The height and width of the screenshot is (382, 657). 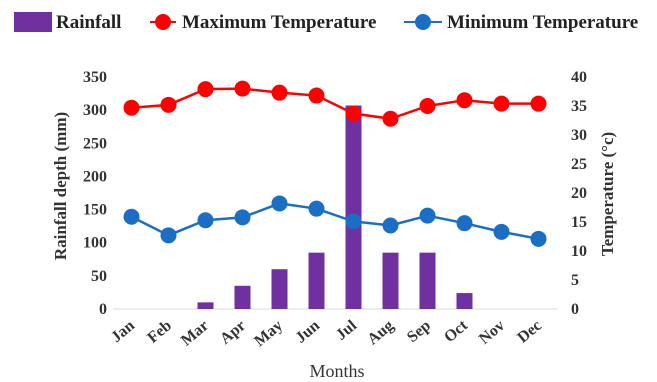 I want to click on x-tick-label-oct: Oct, so click(x=456, y=331).